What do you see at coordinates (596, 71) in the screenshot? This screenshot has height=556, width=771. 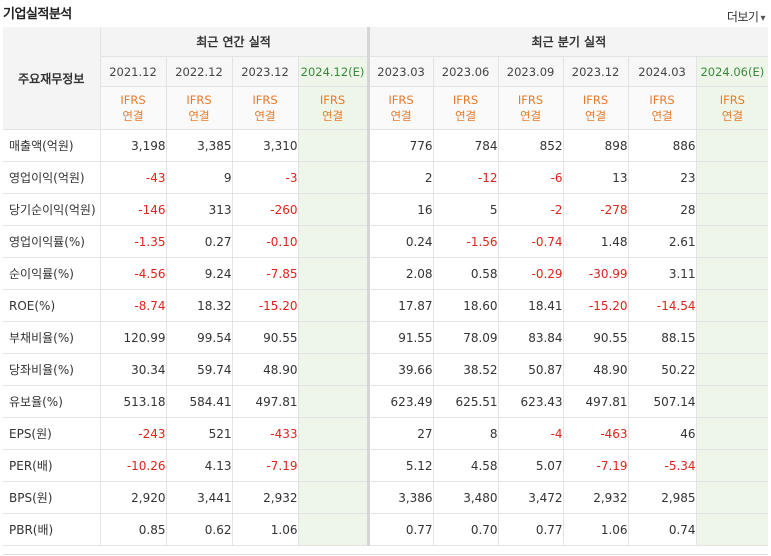 I see `period-header: 2023.12` at bounding box center [596, 71].